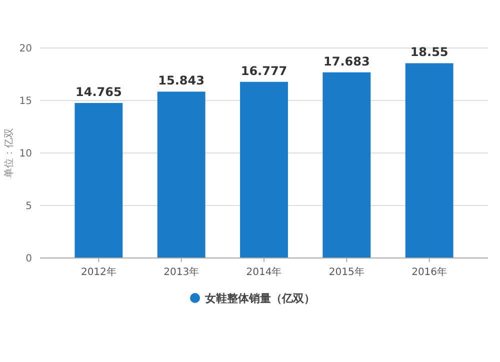  I want to click on data-label: 18.55, so click(429, 52).